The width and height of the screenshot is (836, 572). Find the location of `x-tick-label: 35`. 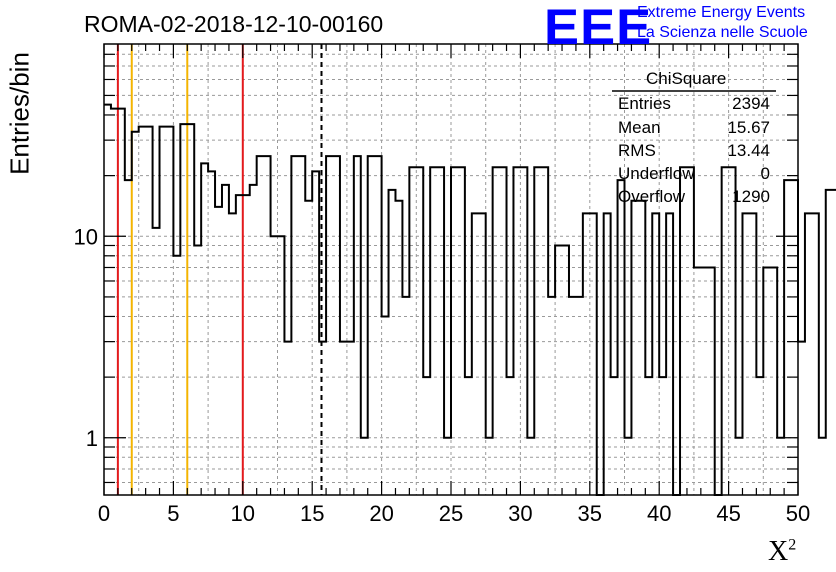

x-tick-label: 35 is located at coordinates (590, 513).